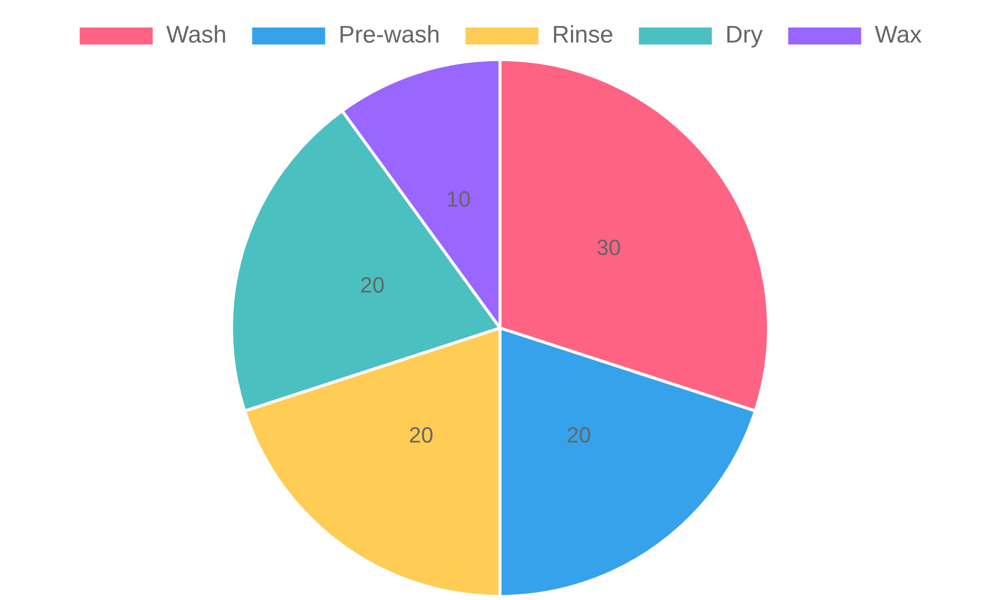  What do you see at coordinates (389, 35) in the screenshot?
I see `legend-label: Pre-wash` at bounding box center [389, 35].